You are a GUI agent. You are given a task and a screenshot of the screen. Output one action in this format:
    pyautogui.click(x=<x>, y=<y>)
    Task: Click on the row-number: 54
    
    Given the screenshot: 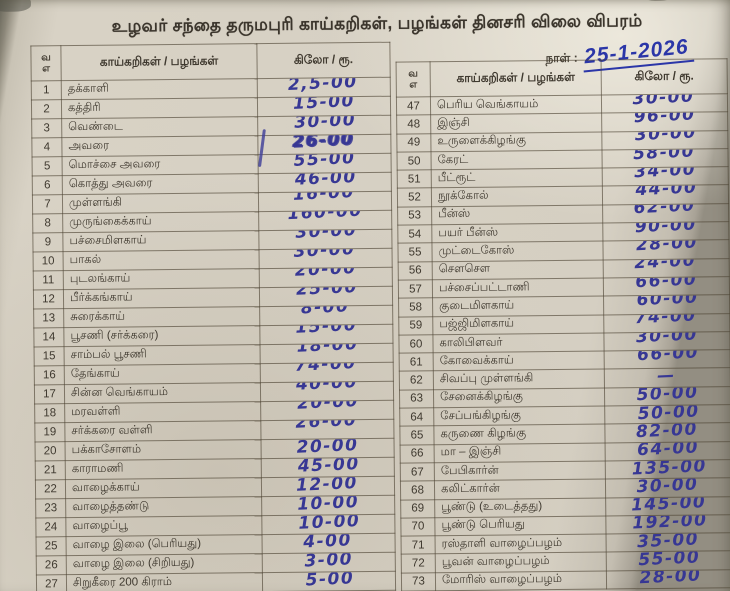 What is the action you would take?
    pyautogui.click(x=414, y=234)
    